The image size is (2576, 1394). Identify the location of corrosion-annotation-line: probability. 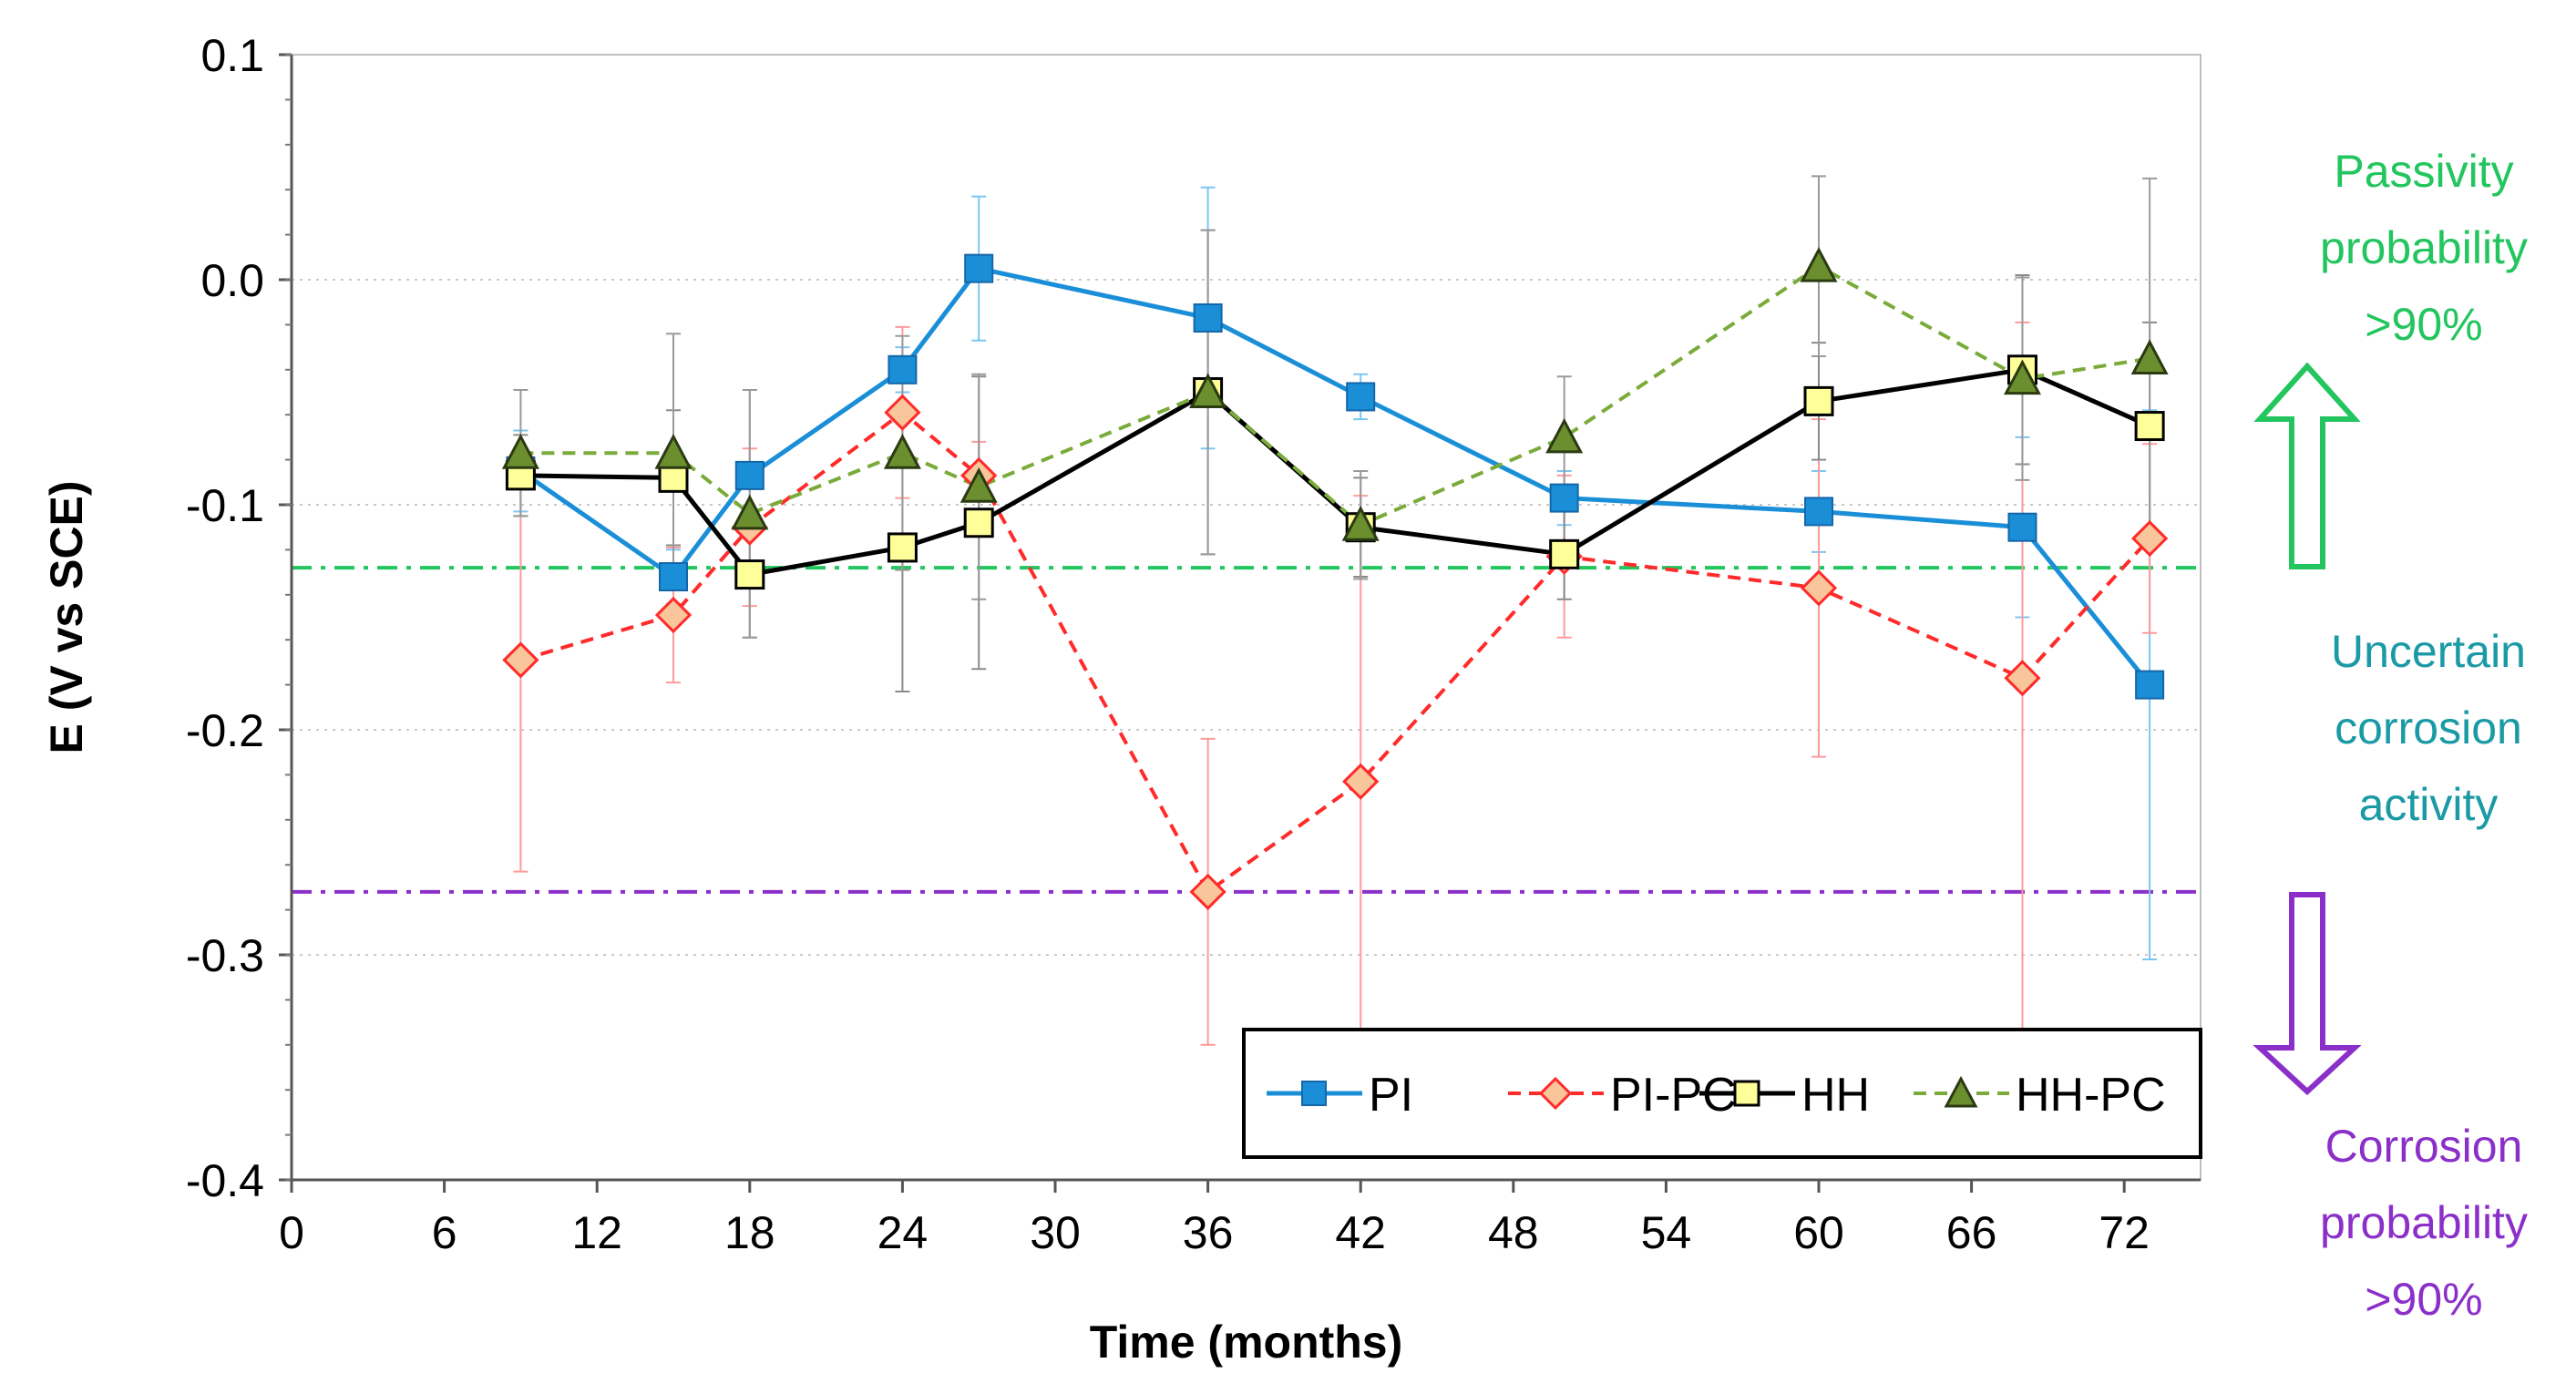
(2424, 1223).